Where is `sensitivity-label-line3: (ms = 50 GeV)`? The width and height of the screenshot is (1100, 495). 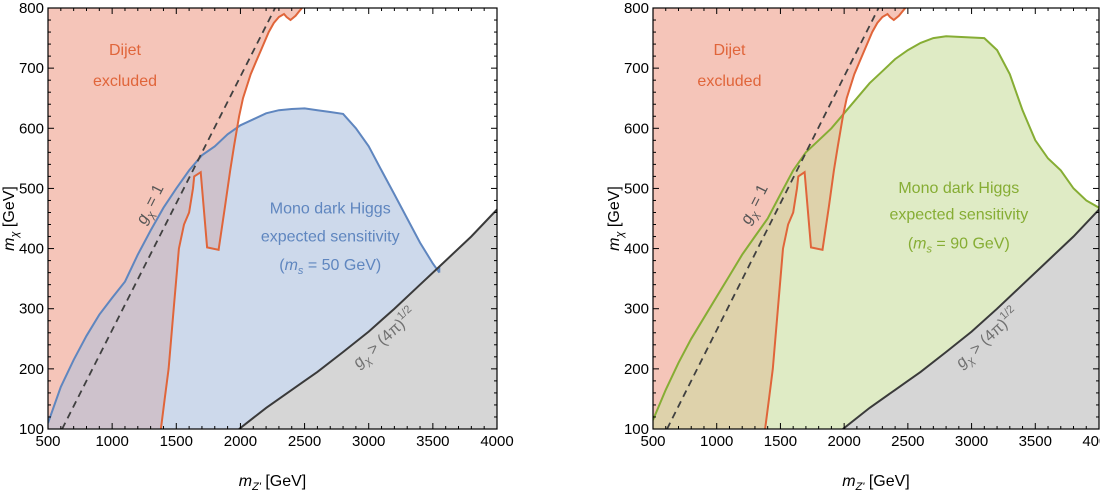
sensitivity-label-line3: (ms = 50 GeV) is located at coordinates (330, 267).